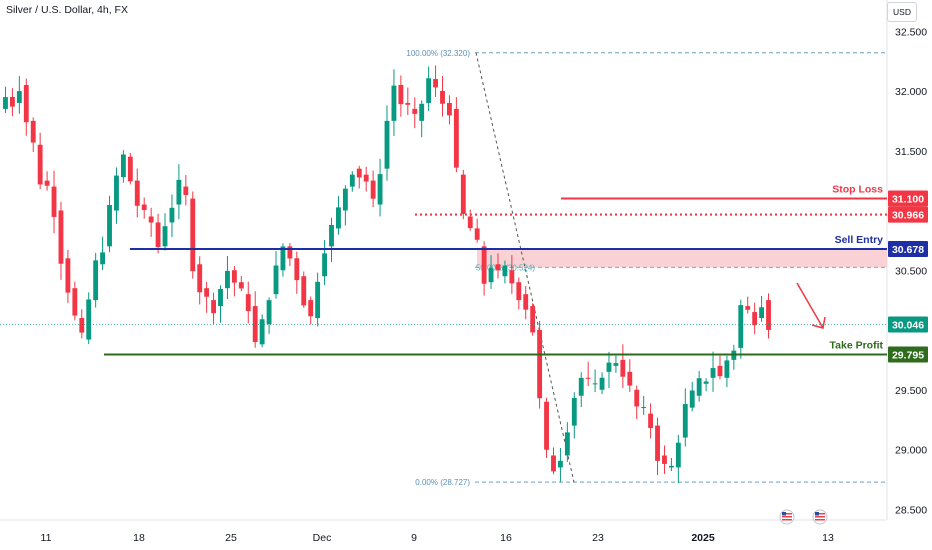  Describe the element at coordinates (703, 538) in the screenshot. I see `x-tick-label: 2025` at that location.